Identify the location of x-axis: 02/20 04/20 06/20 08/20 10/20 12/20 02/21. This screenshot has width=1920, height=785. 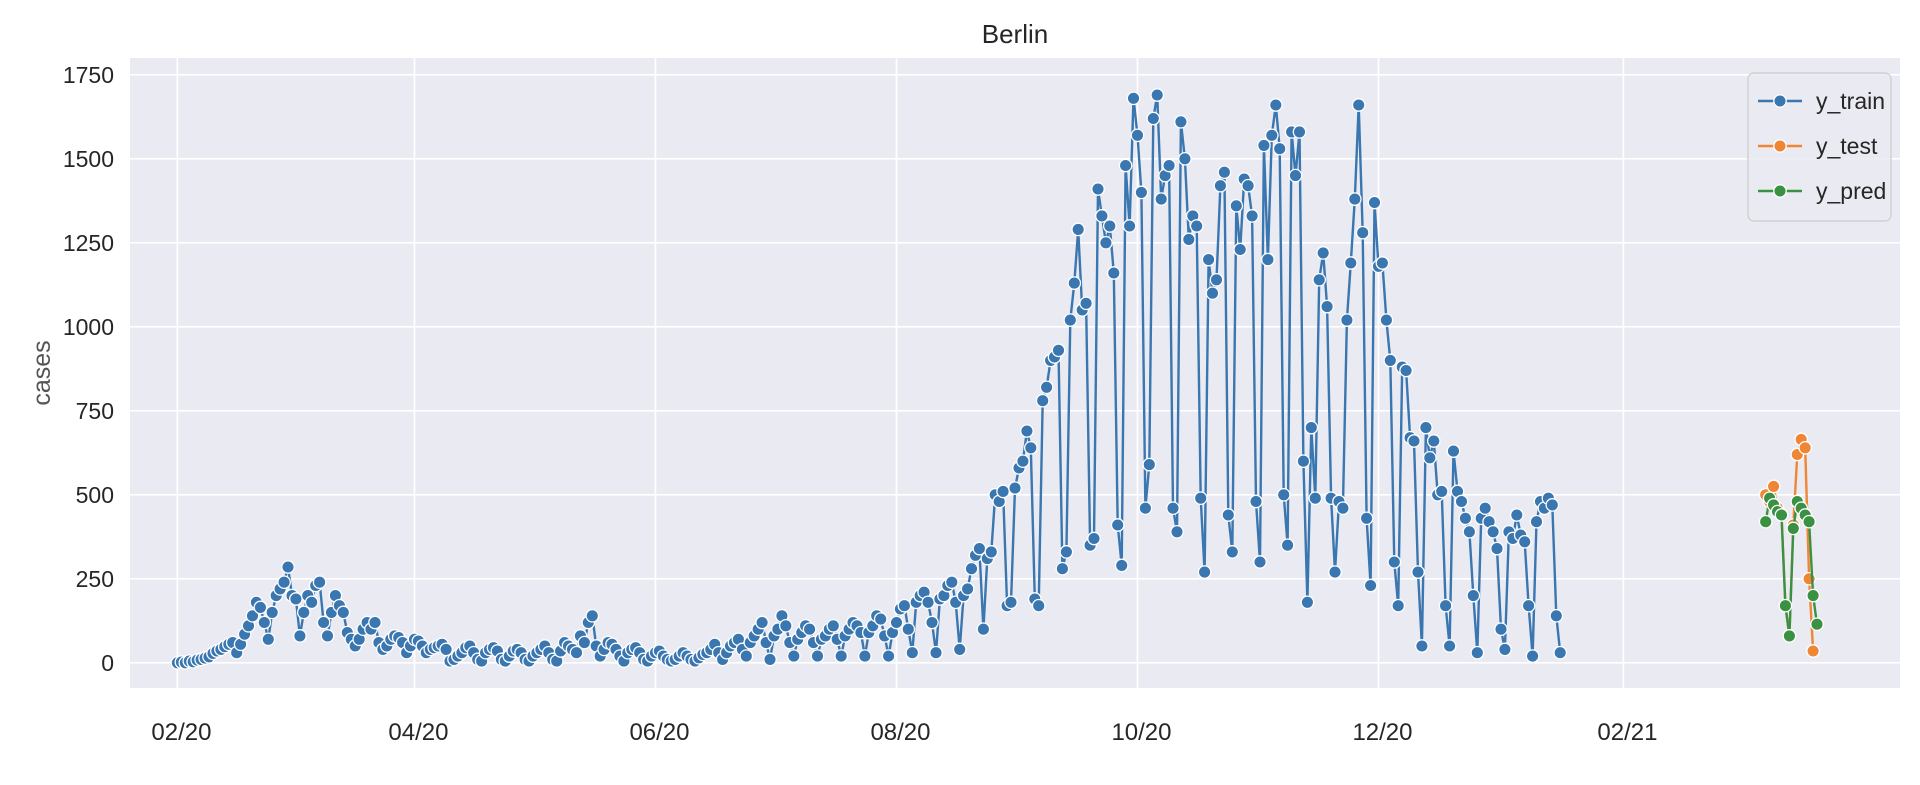
(904, 732).